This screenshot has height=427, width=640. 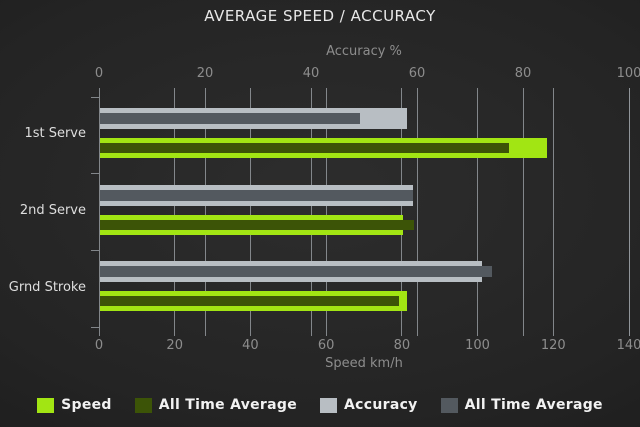 I want to click on top-axis-title: Accuracy %, so click(x=364, y=51).